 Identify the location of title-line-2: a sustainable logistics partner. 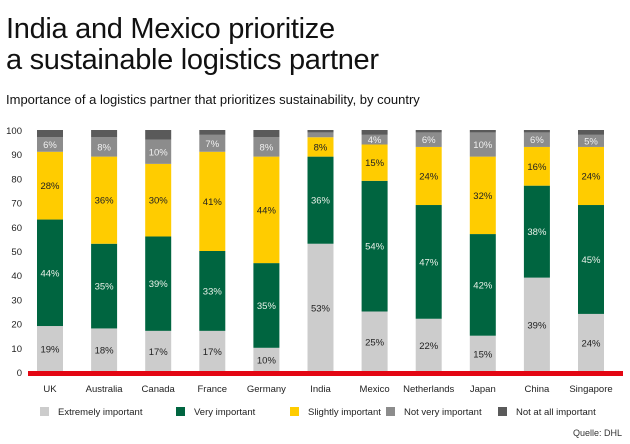
(192, 60).